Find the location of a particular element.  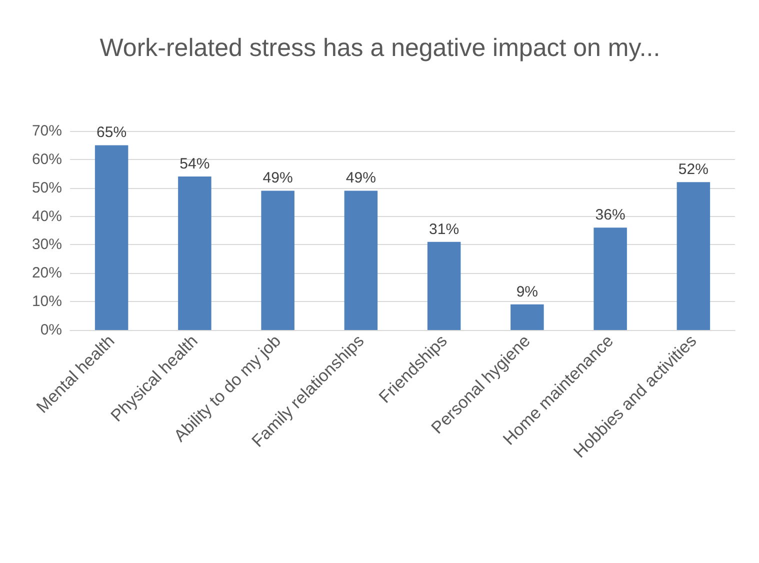

y-tick-label: 20% is located at coordinates (47, 273).